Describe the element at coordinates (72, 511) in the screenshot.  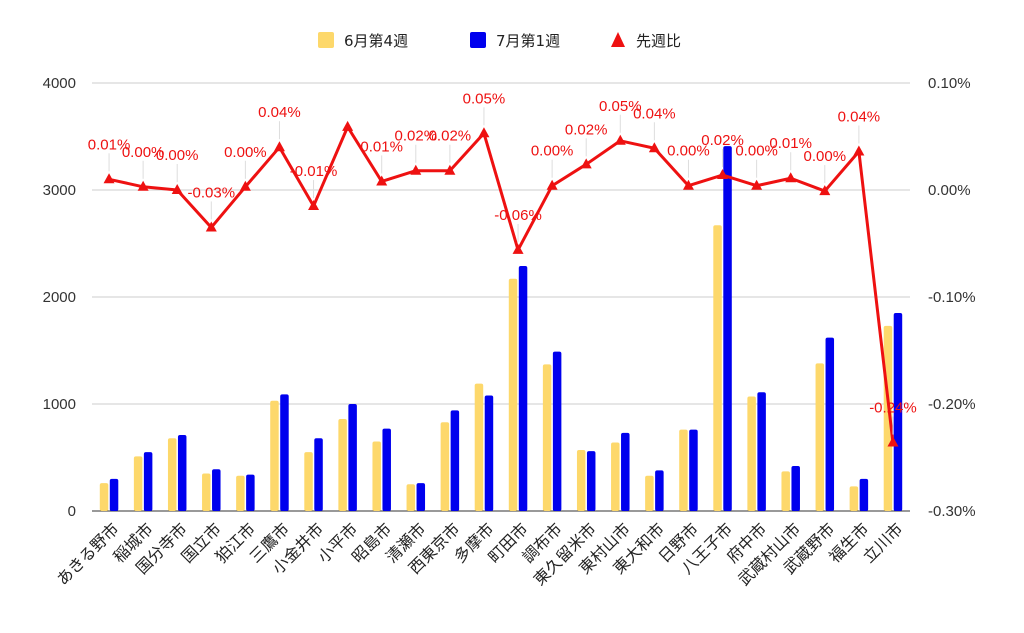
I see `y-left-tick-label: 0` at that location.